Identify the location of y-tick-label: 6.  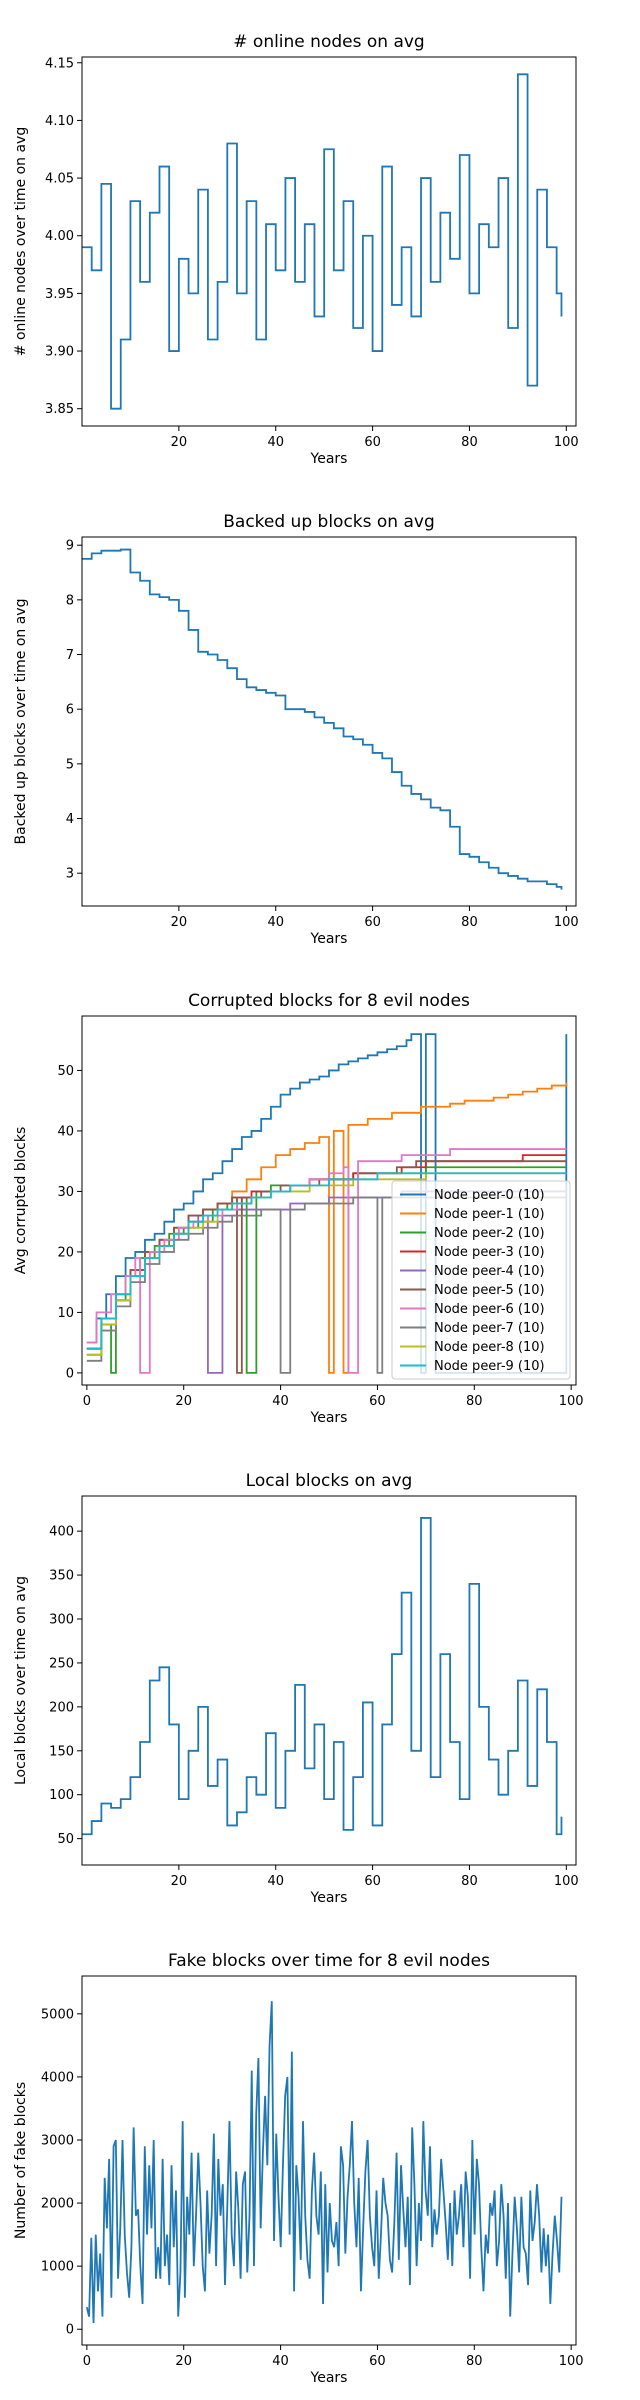
(70, 710).